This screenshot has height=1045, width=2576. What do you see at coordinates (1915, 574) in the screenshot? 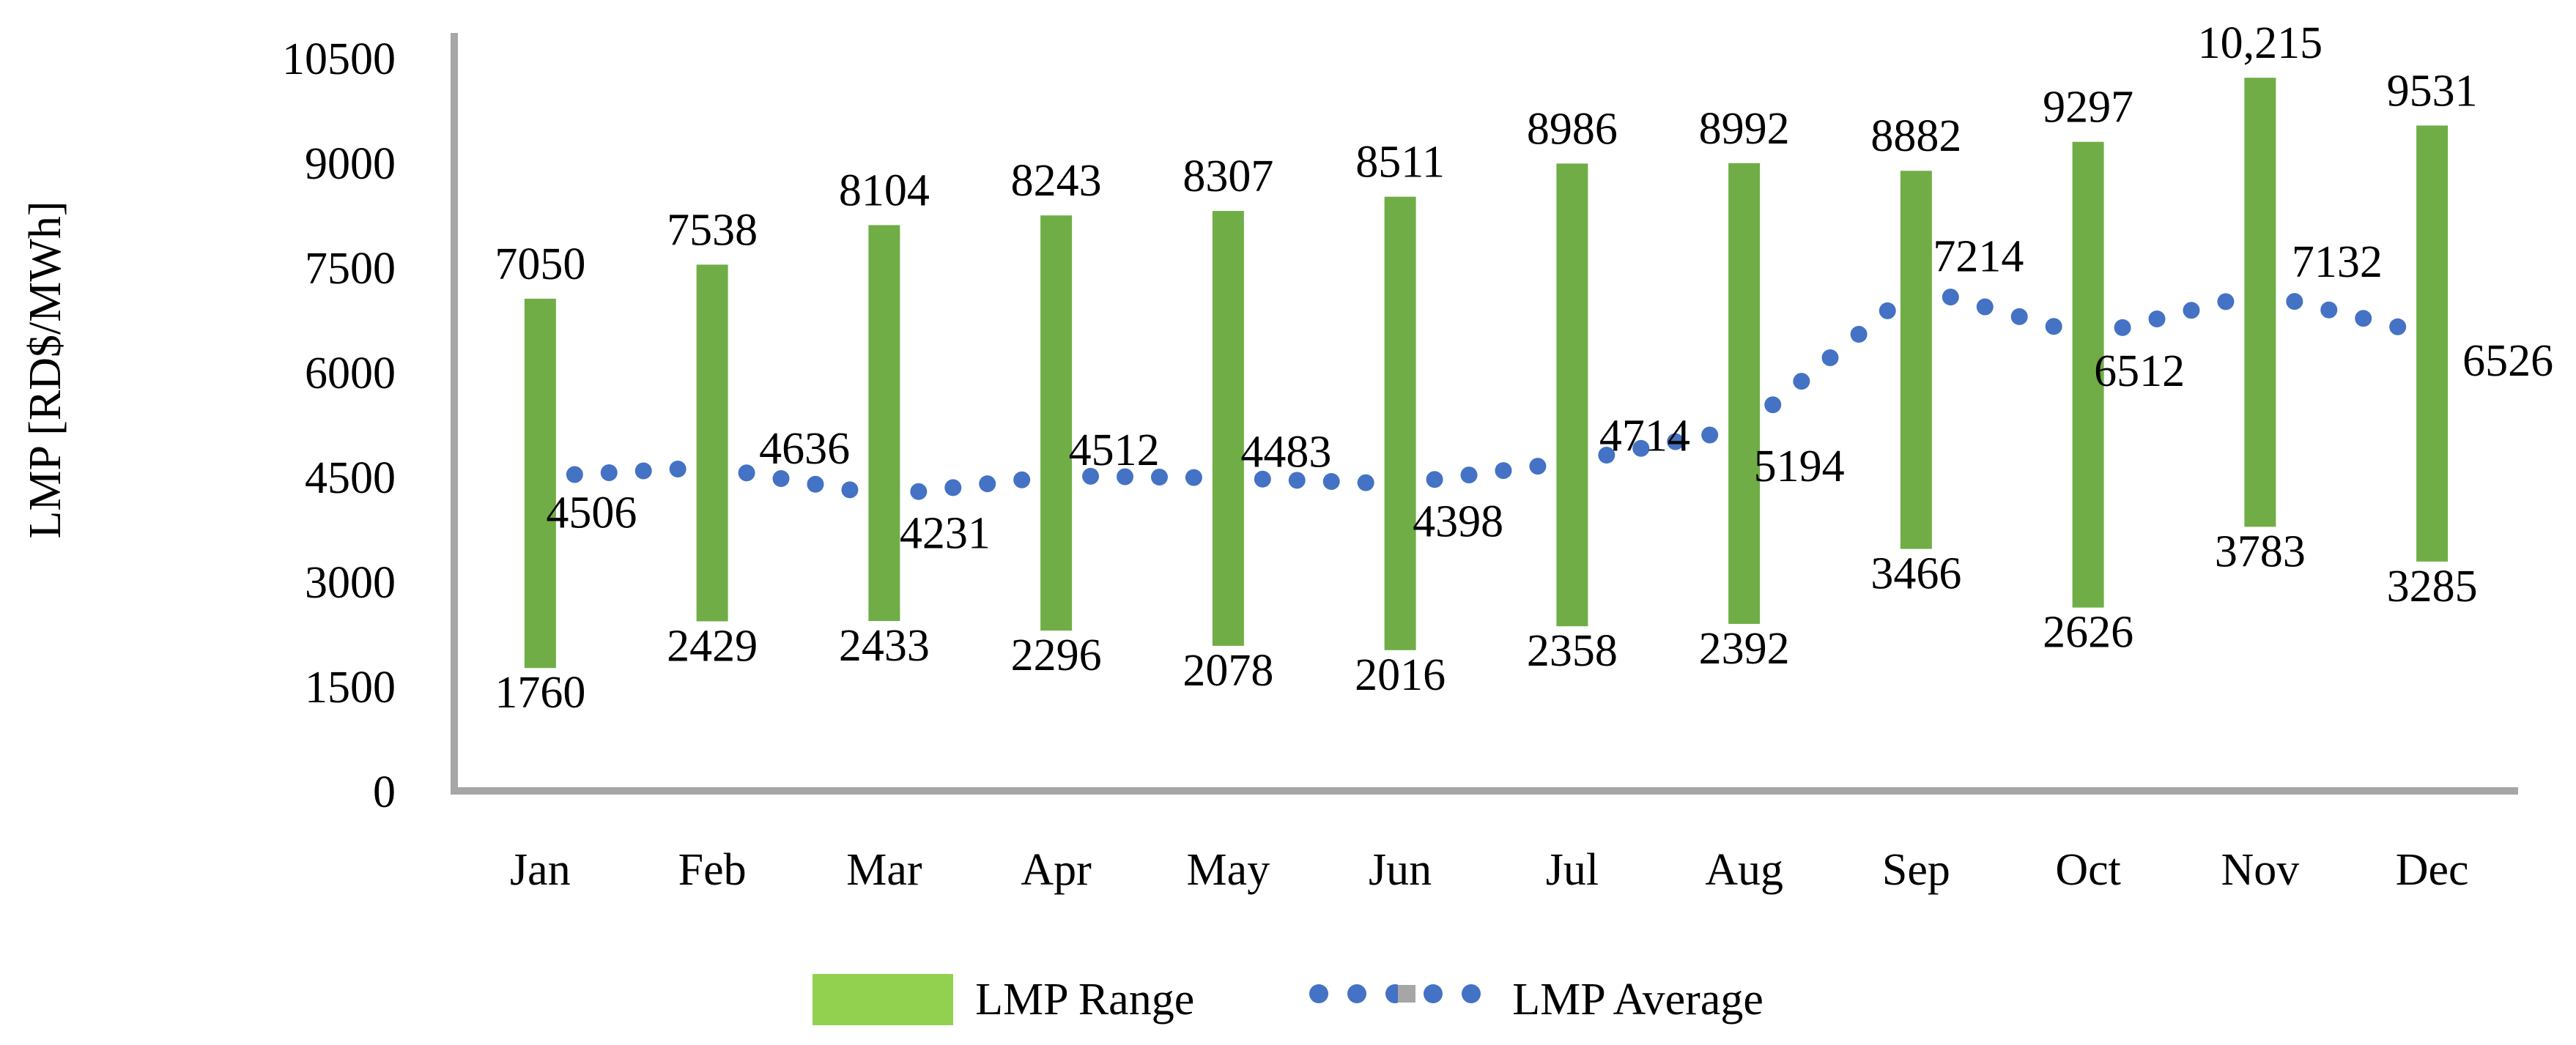
I see `min-label-sep: 3466` at bounding box center [1915, 574].